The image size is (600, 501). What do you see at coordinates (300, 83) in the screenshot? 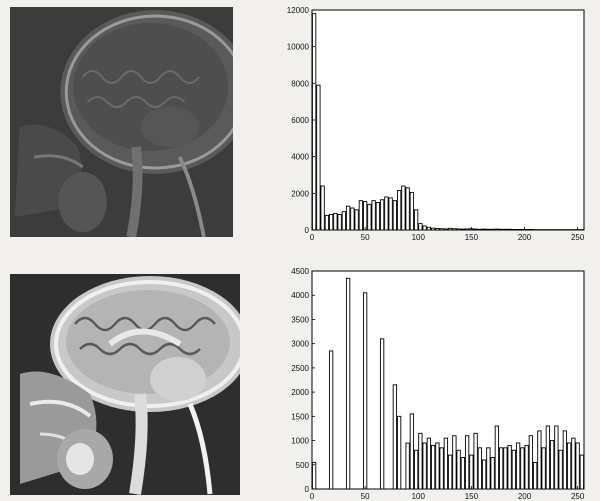
I see `y-tick-label: 8000` at bounding box center [300, 83].